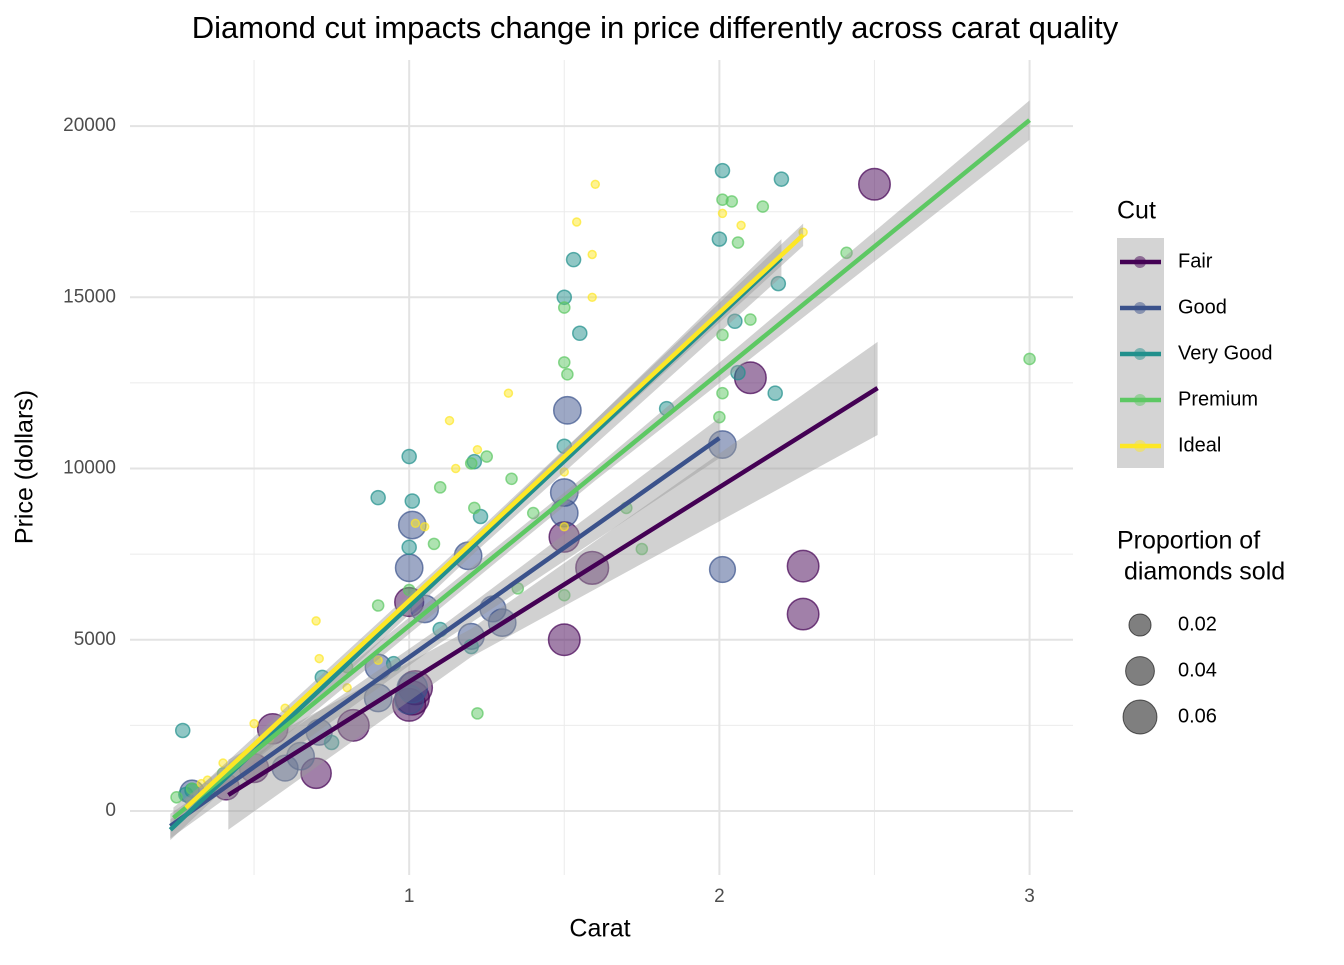  What do you see at coordinates (1199, 445) in the screenshot?
I see `legend-label: Ideal` at bounding box center [1199, 445].